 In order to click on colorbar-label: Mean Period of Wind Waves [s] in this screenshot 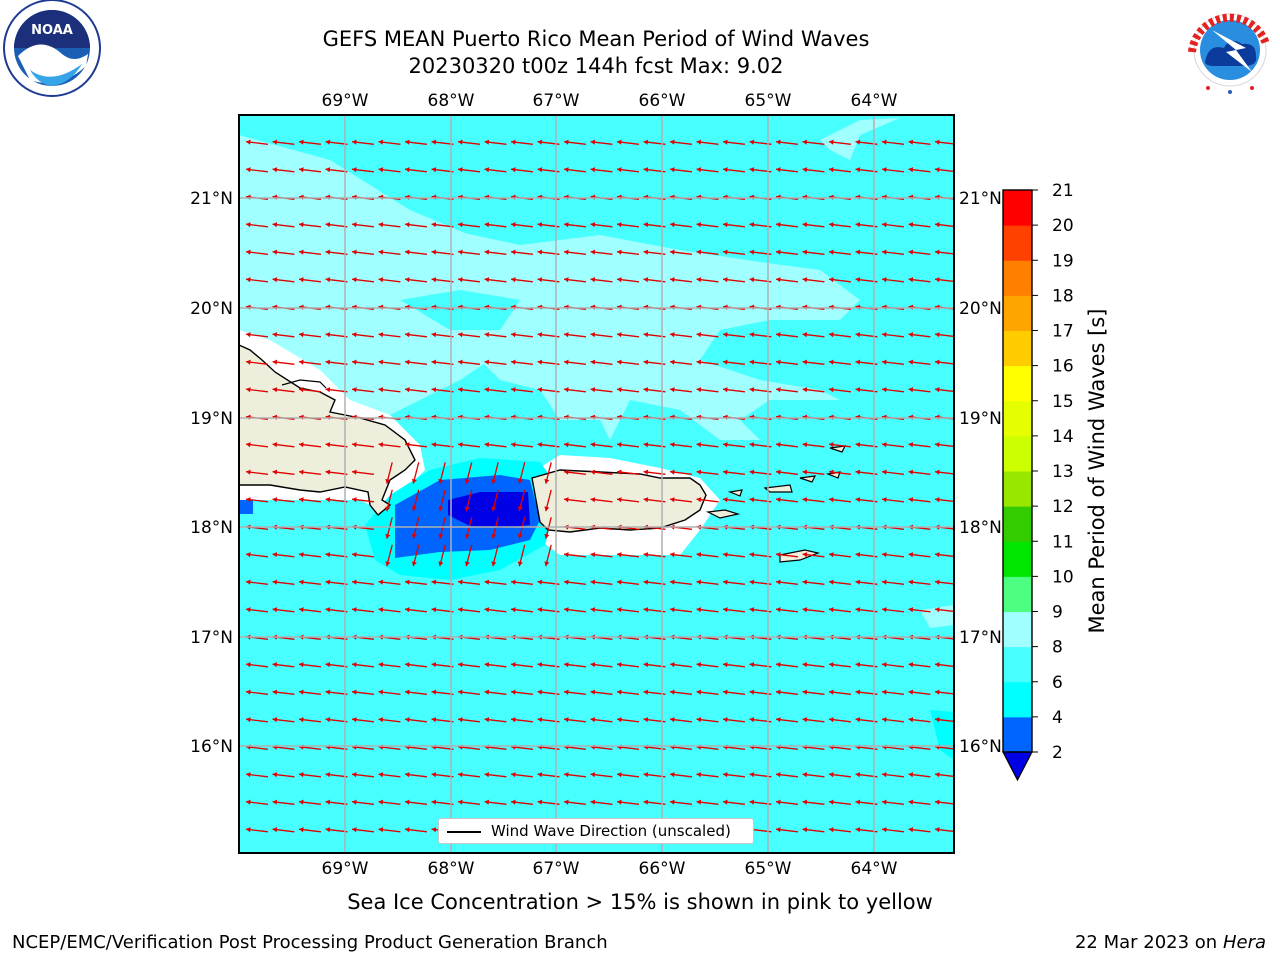, I will do `click(1097, 471)`.